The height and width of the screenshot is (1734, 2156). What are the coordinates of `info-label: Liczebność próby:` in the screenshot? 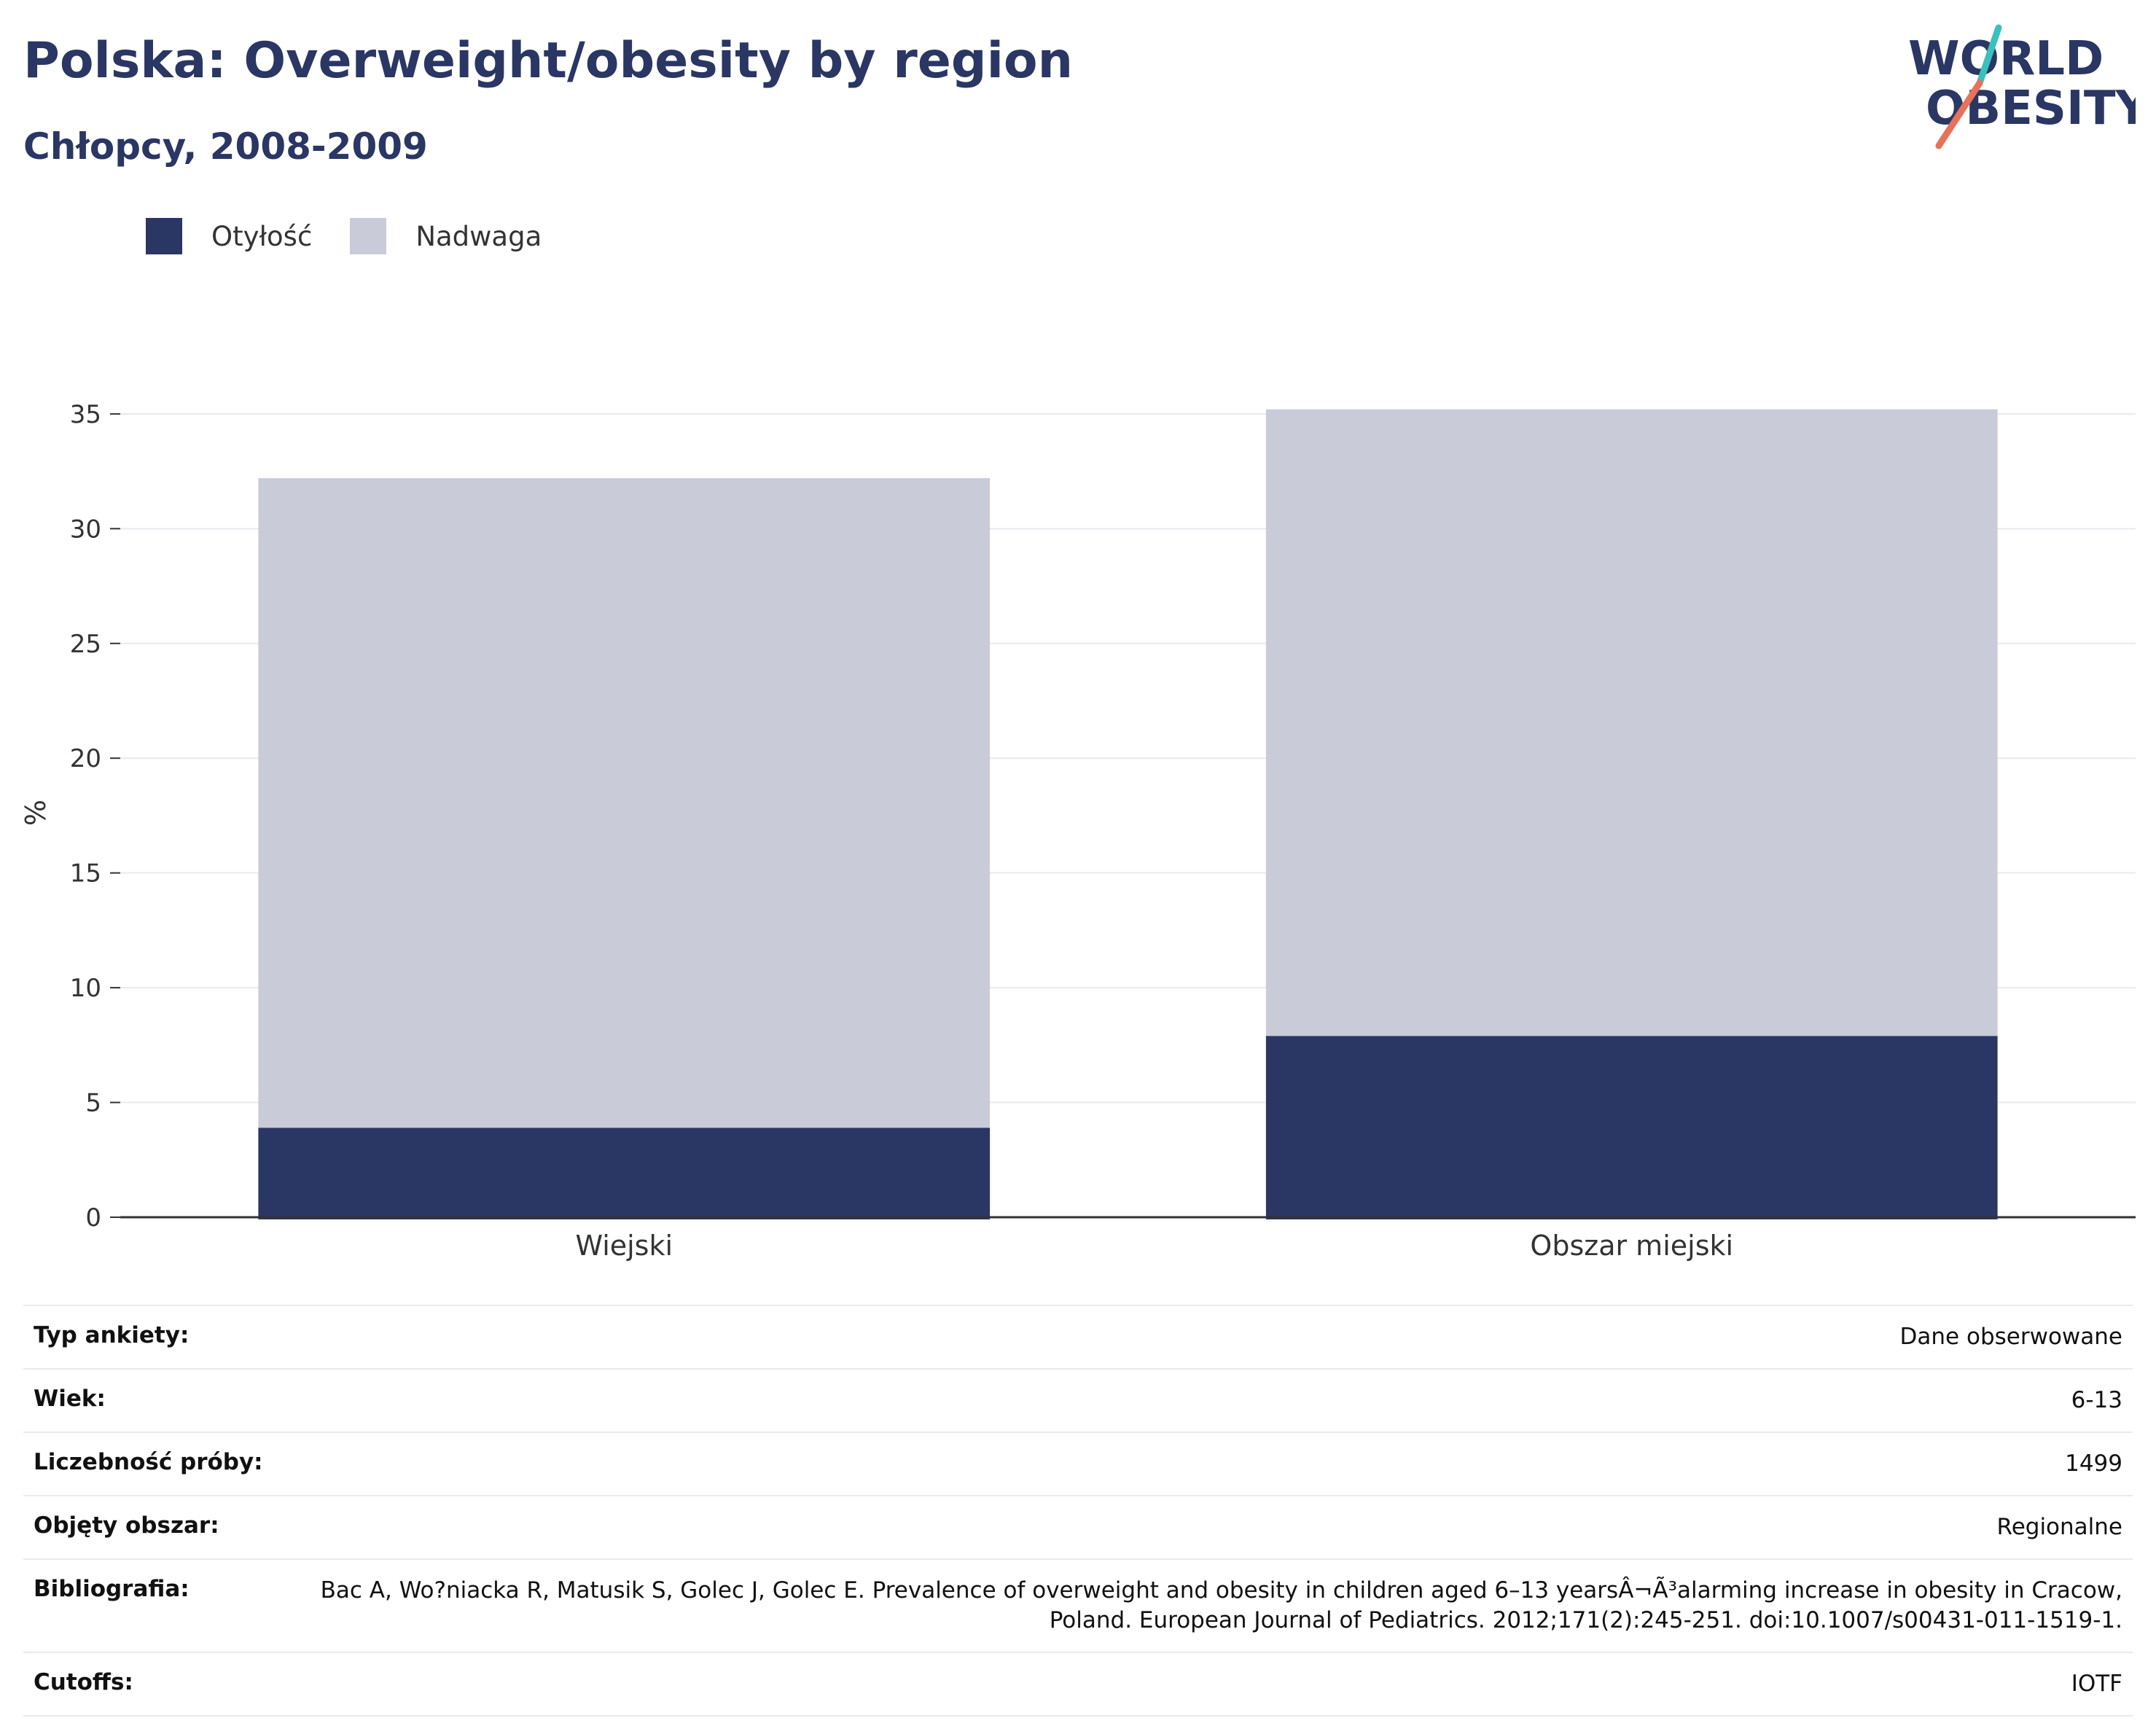 It's located at (148, 1464).